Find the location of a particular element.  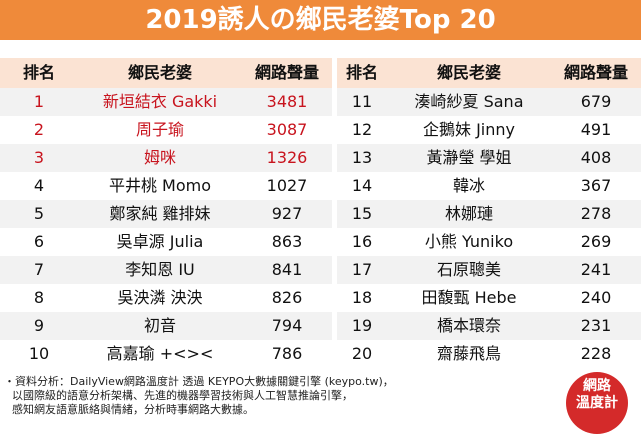

rank-cell: 17 is located at coordinates (362, 269).